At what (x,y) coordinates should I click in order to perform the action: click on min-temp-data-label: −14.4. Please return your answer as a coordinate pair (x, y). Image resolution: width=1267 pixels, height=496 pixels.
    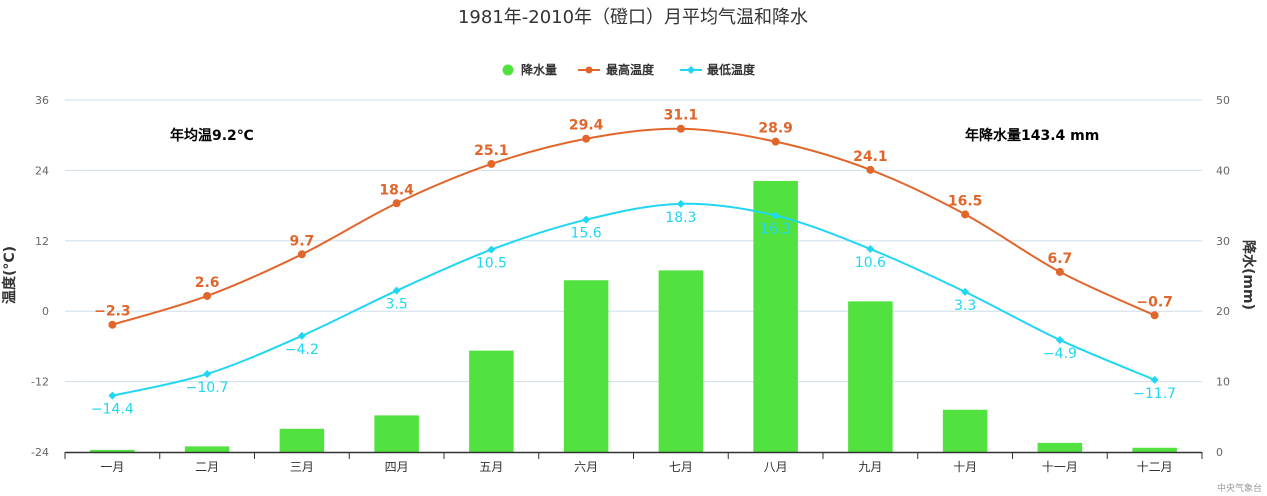
    Looking at the image, I should click on (112, 410).